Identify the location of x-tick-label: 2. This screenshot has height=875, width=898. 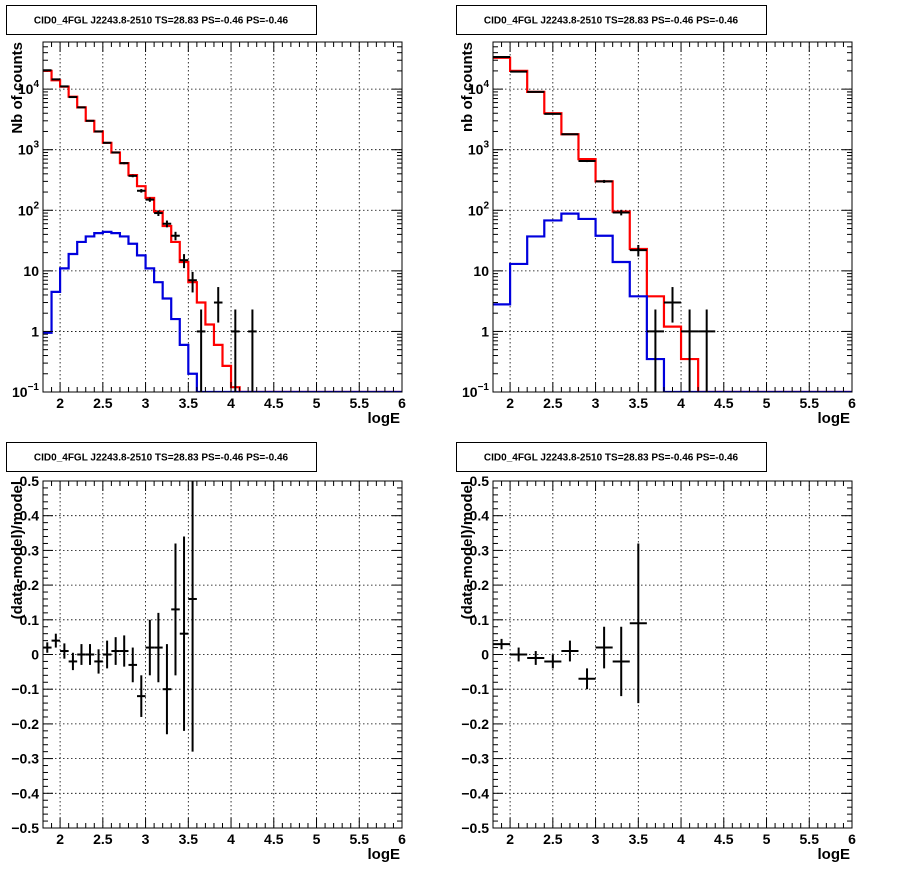
(60, 839).